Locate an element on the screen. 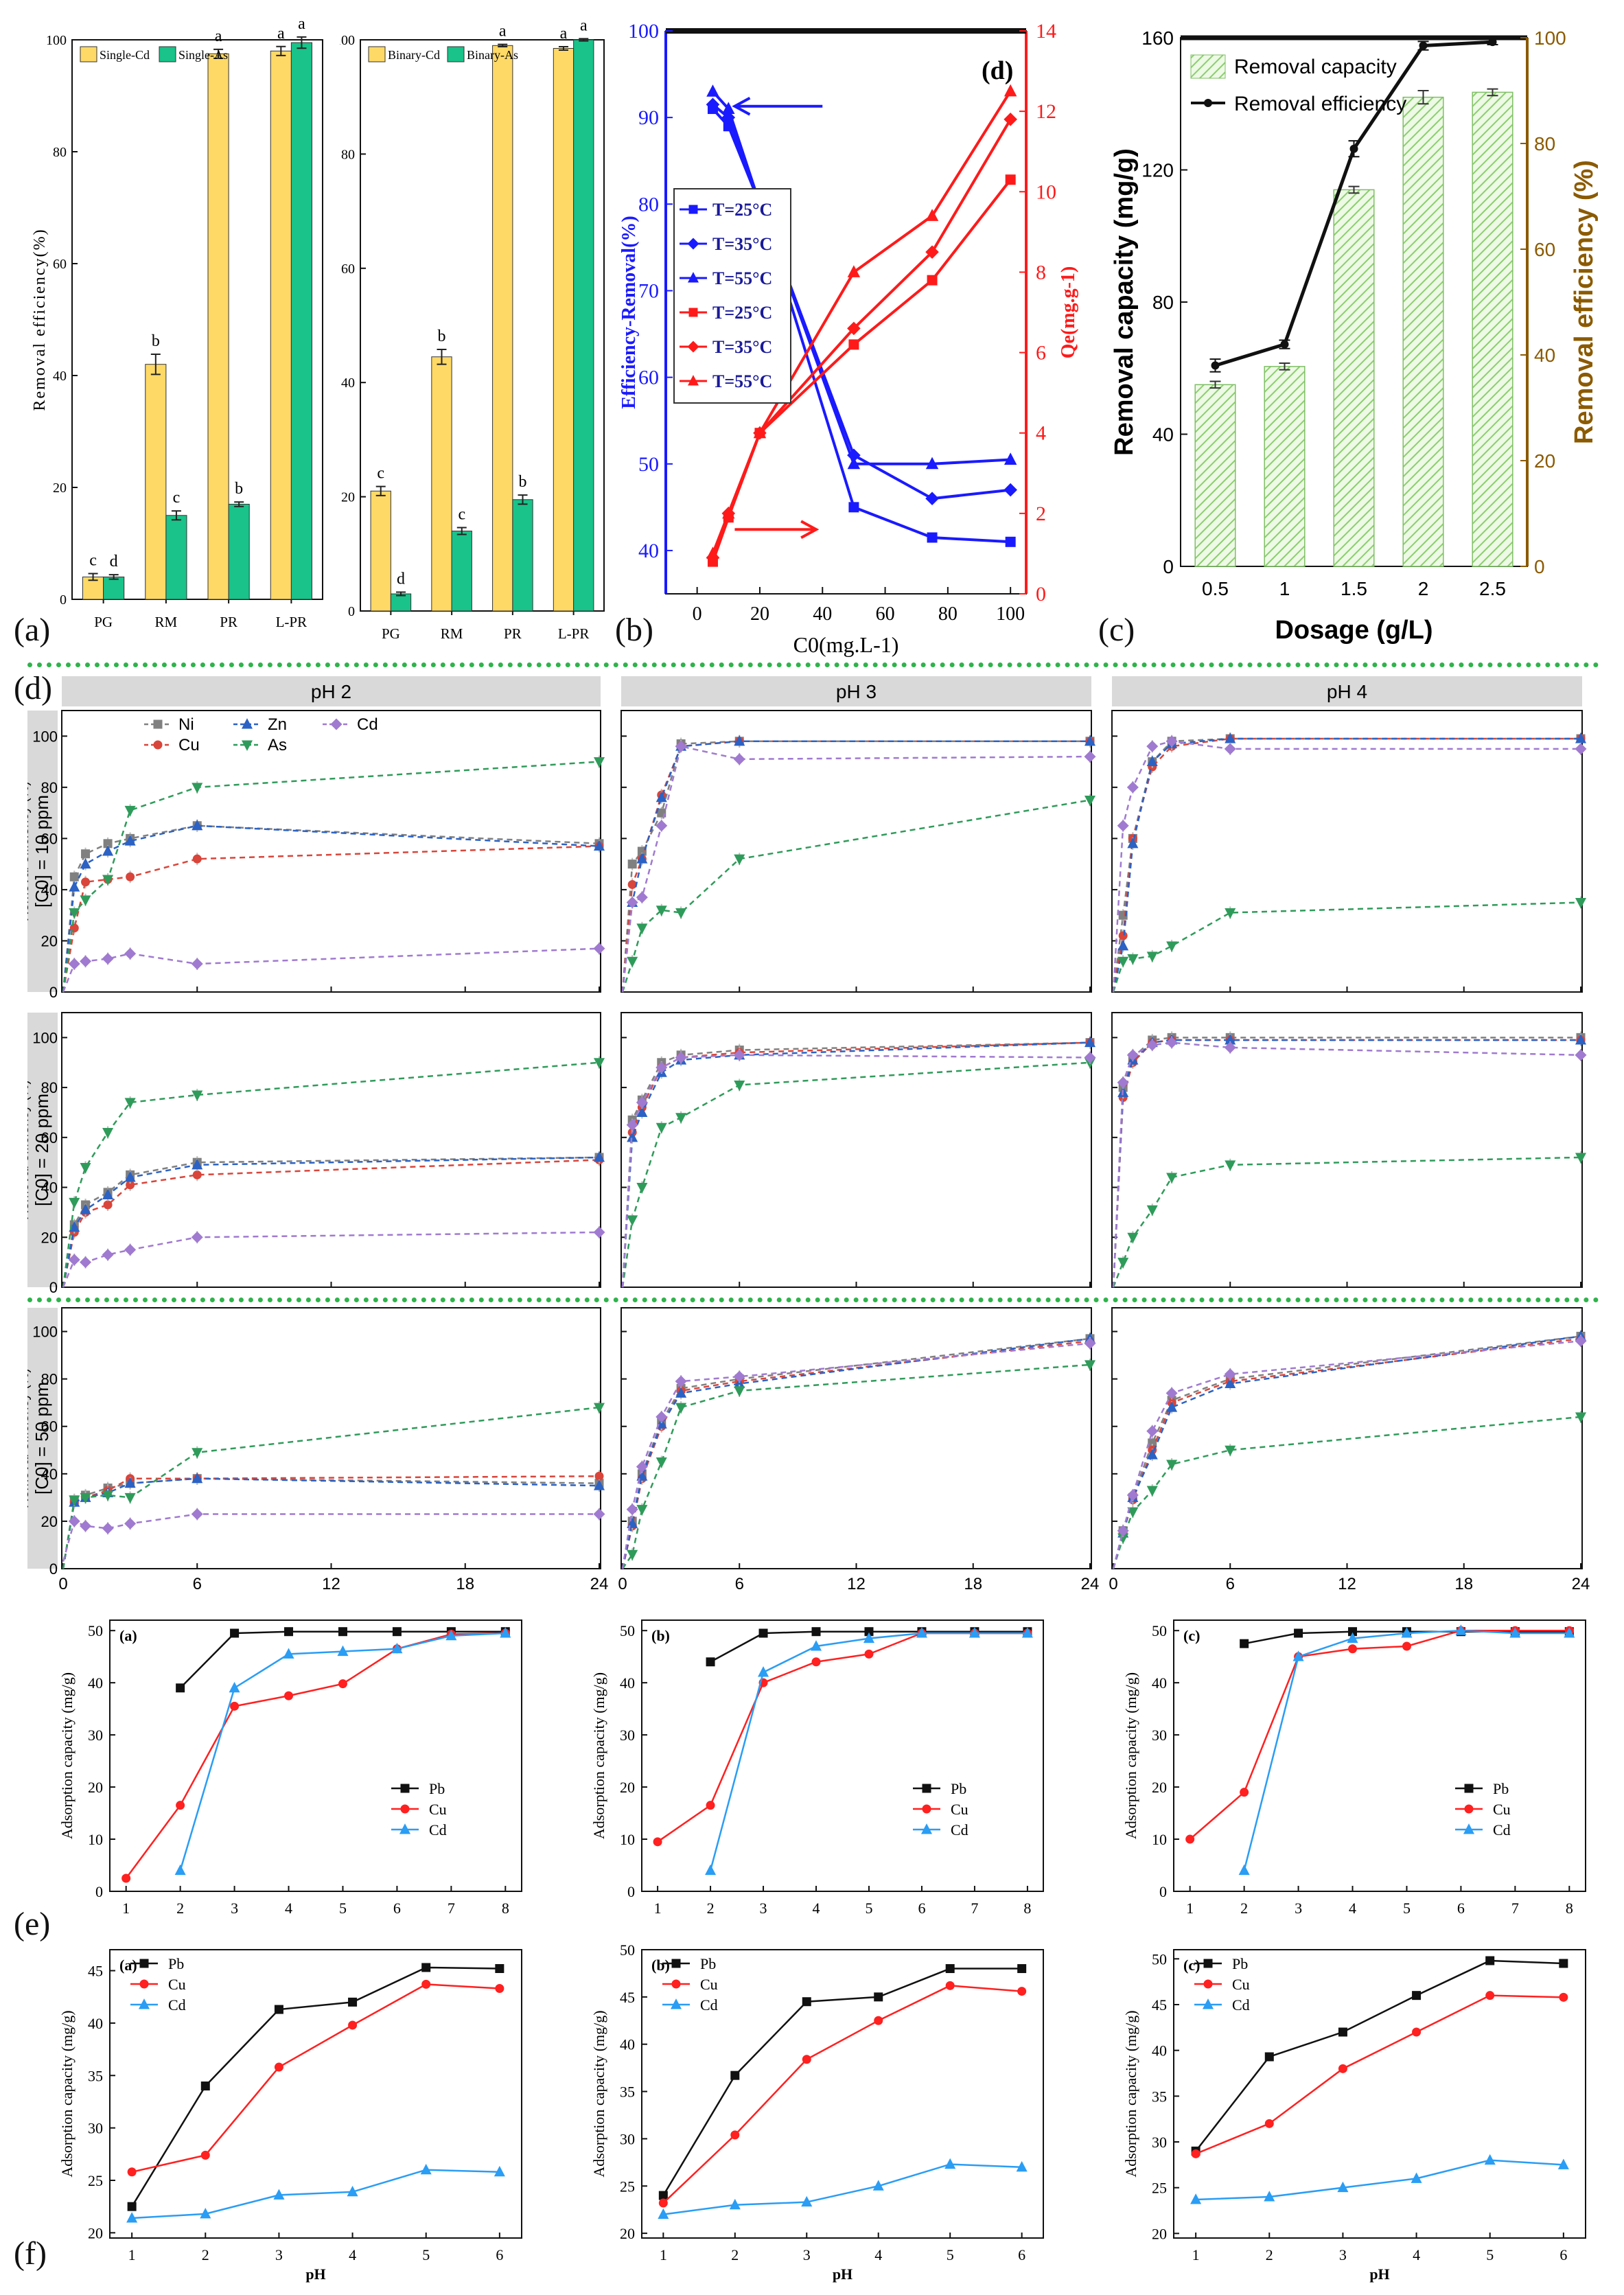 This screenshot has width=1624, height=2295. a1-ylabel: Removal efficiency(%) is located at coordinates (40, 319).